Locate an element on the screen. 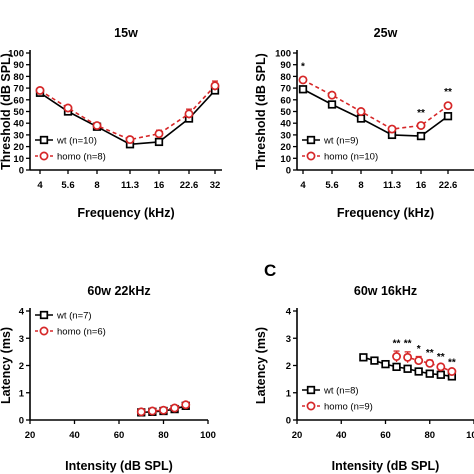 The image size is (474, 474). legend-label: wt (n=10) is located at coordinates (76, 141).